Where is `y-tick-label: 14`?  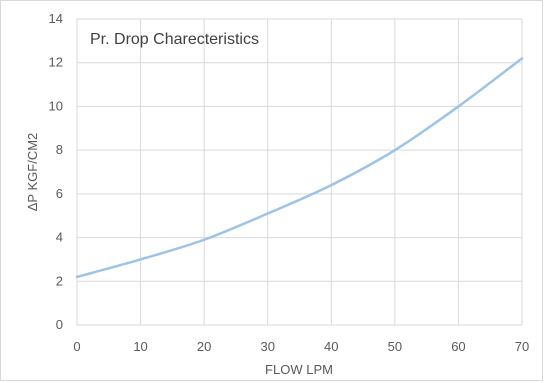 y-tick-label: 14 is located at coordinates (56, 18).